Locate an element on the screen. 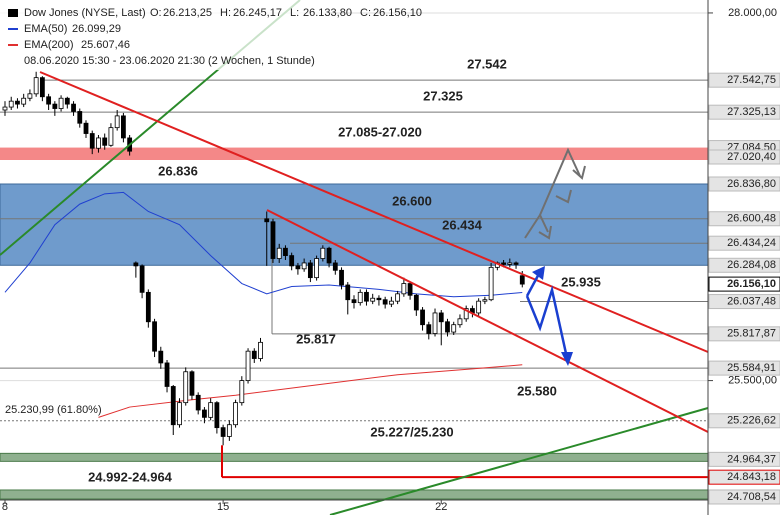  price-label: 25.584,91 is located at coordinates (751, 368).